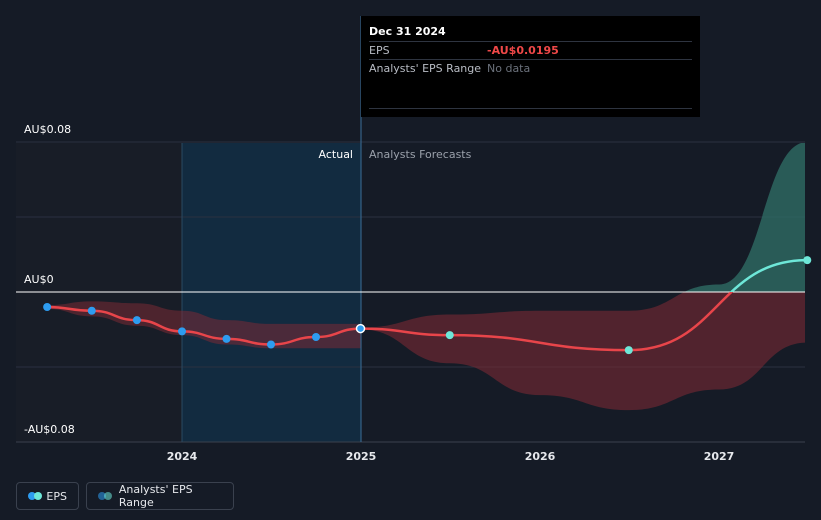  Describe the element at coordinates (336, 154) in the screenshot. I see `region-label-actual: Actual` at that location.